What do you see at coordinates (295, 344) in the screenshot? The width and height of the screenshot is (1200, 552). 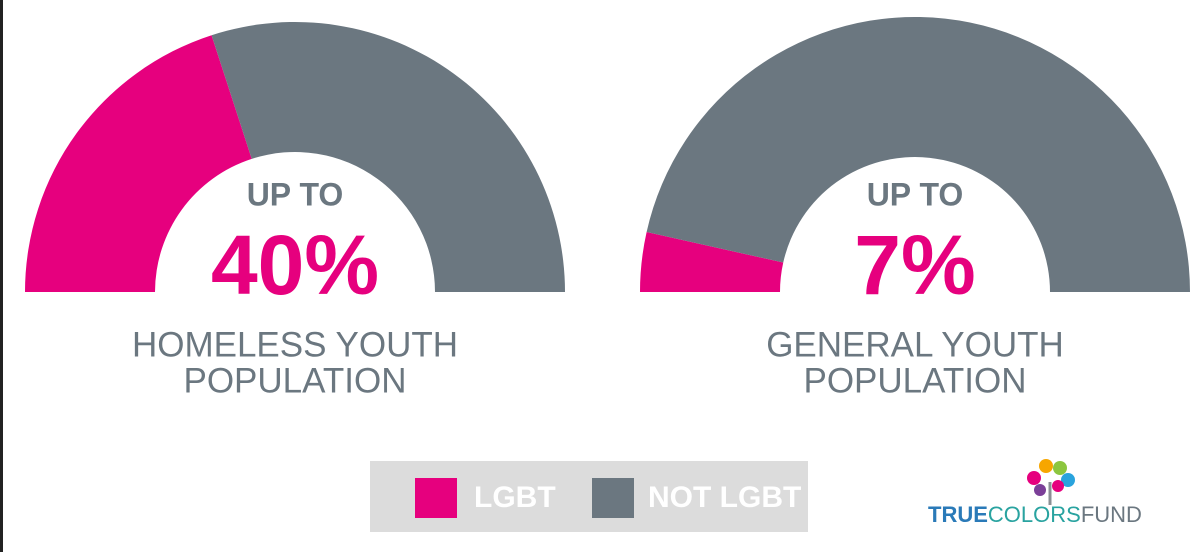 I see `caption: HOMELESS YOUTH` at bounding box center [295, 344].